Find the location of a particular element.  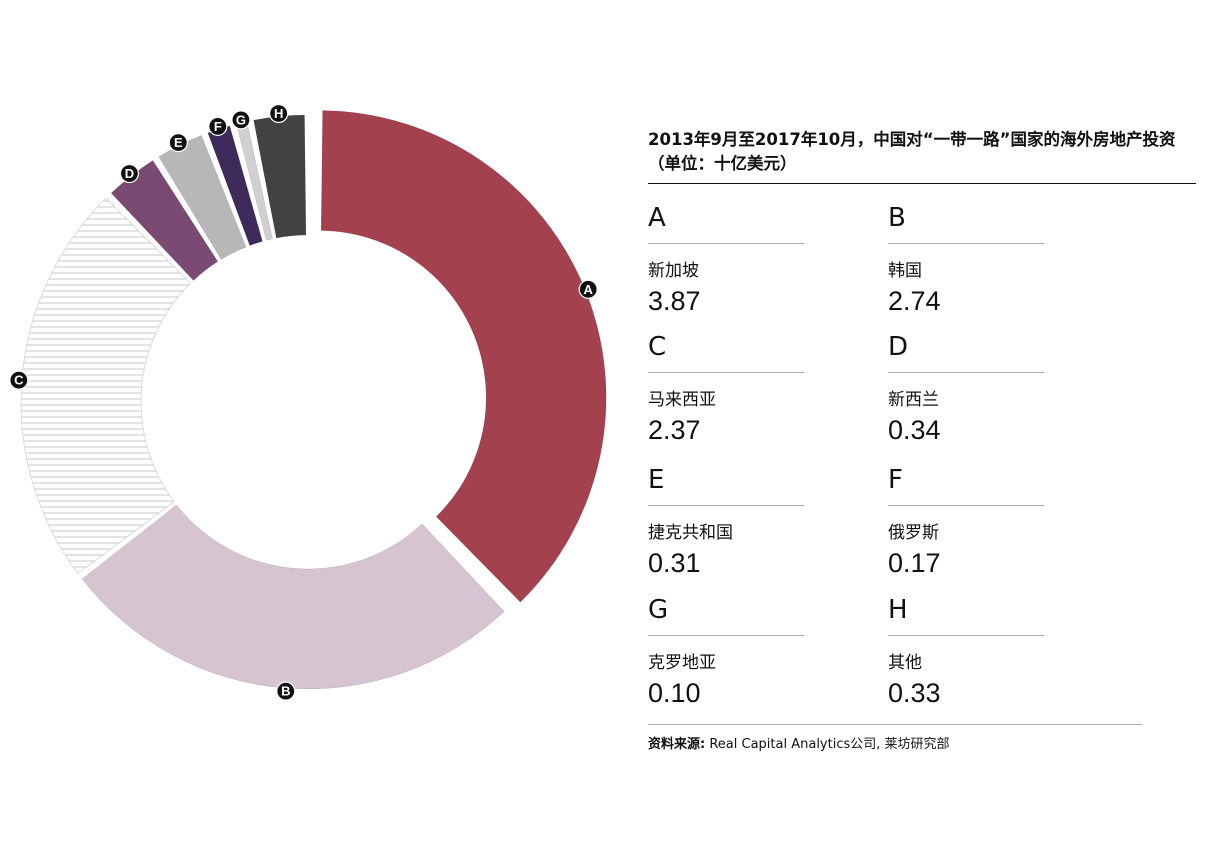

legend-country: 马来西亚 is located at coordinates (682, 400).